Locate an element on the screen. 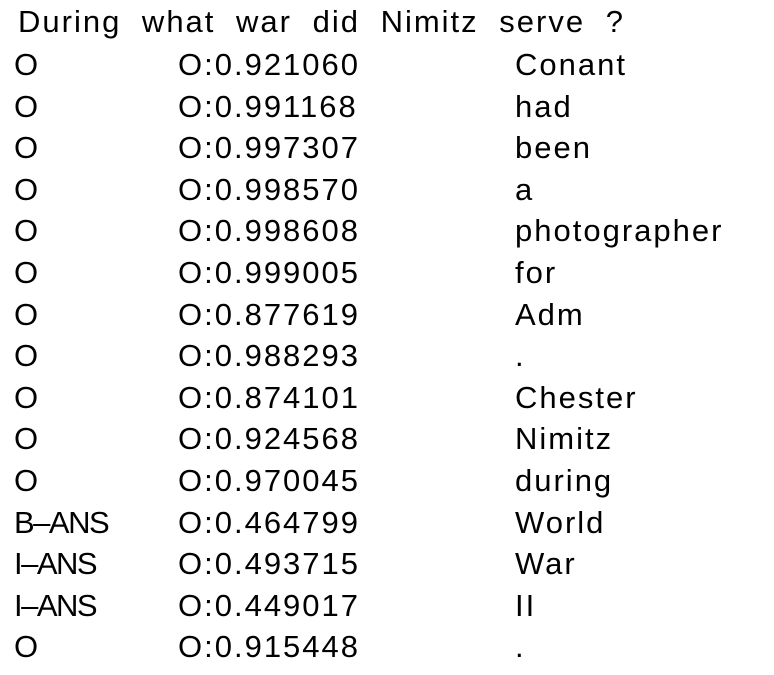  score-value: O:0.991168 is located at coordinates (268, 106).